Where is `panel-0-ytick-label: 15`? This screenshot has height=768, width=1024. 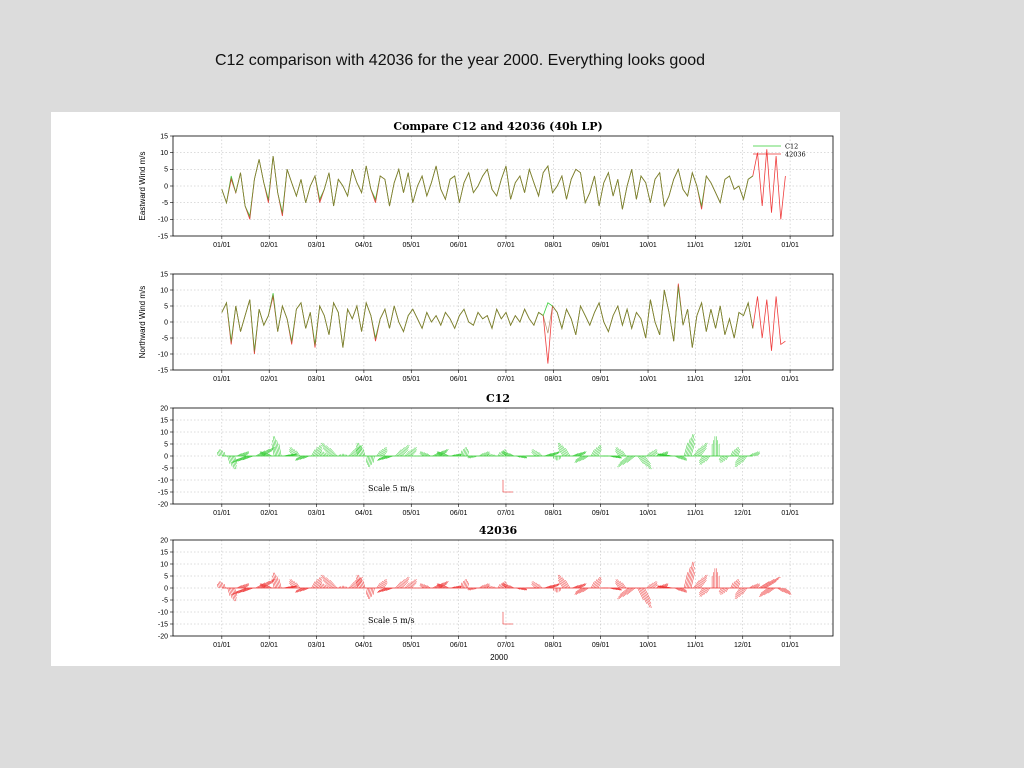
panel-0-ytick-label: 15 is located at coordinates (164, 136).